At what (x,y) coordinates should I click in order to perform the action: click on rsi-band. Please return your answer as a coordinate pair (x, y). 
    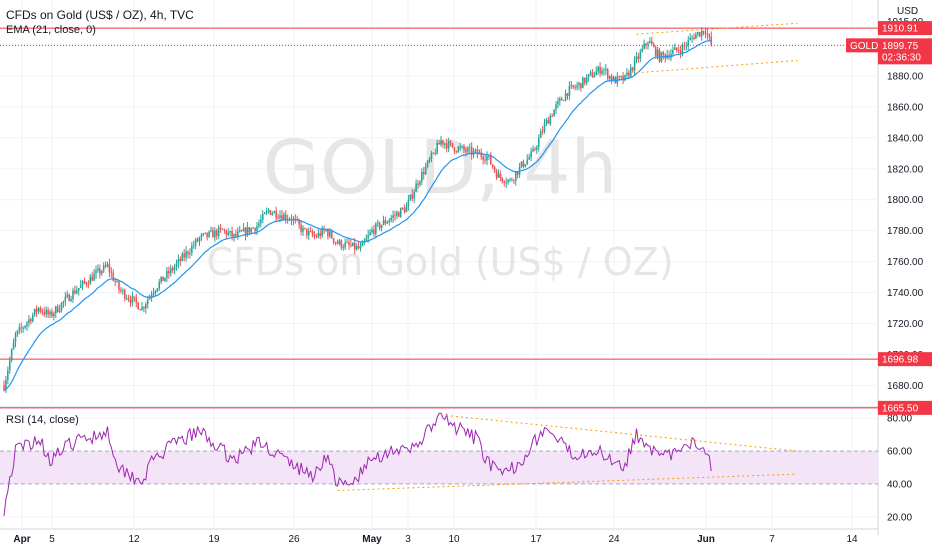
    Looking at the image, I should click on (439, 467).